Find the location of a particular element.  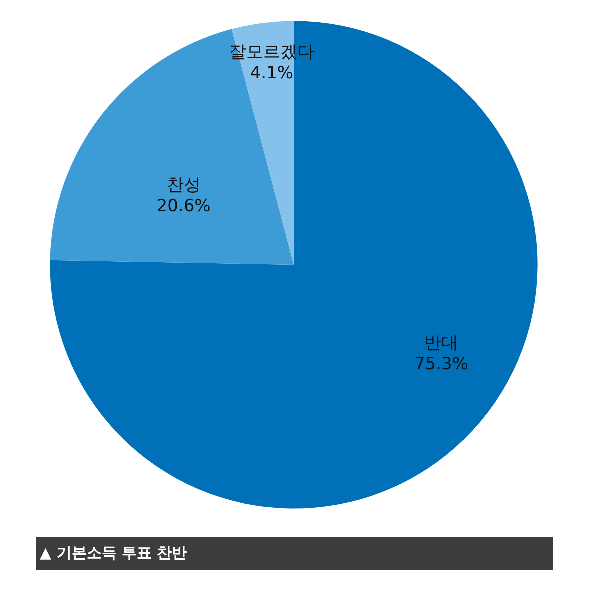

slice-label: 찬성 is located at coordinates (183, 185).